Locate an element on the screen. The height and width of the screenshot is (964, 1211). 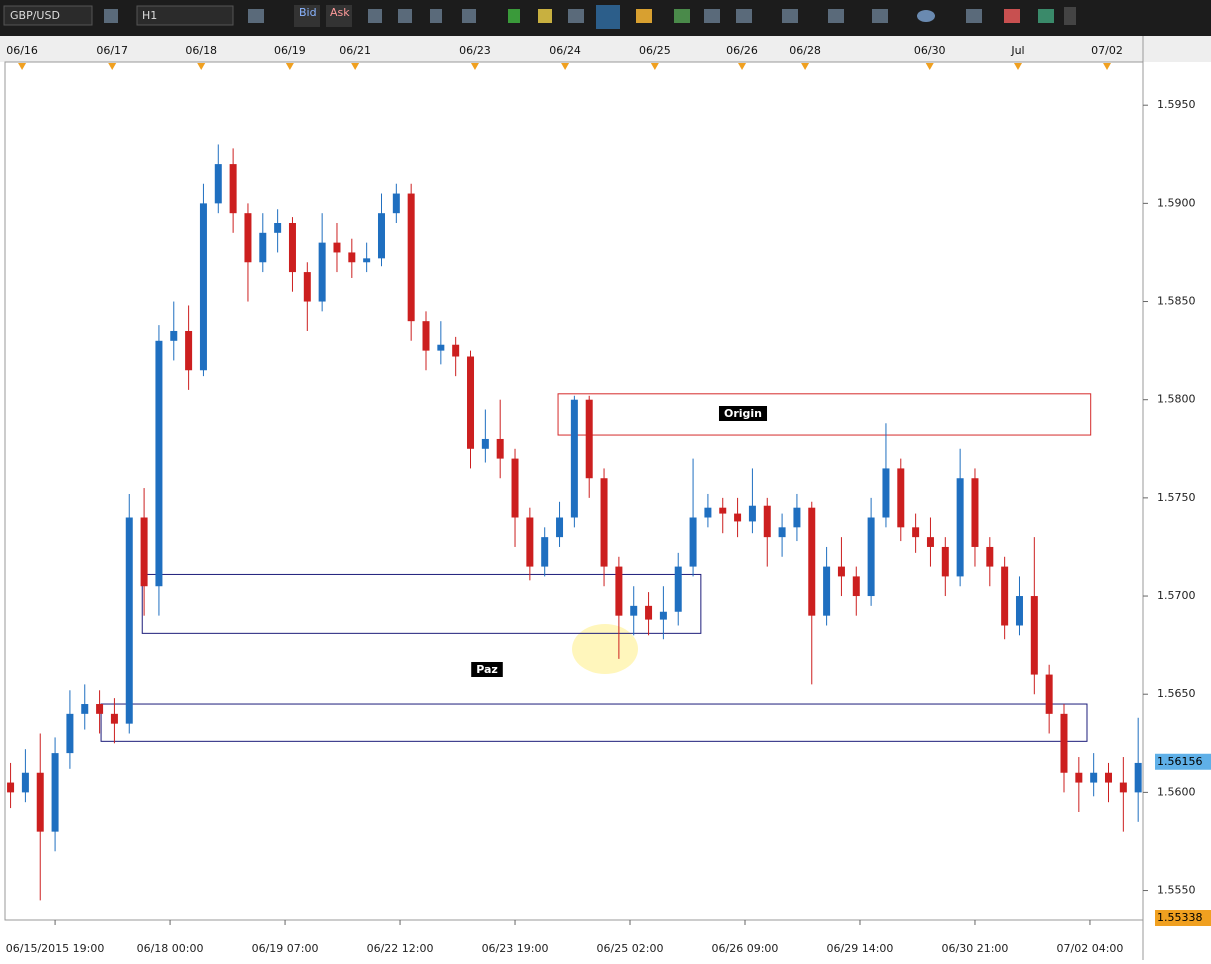
bid-button is located at coordinates (307, 16).